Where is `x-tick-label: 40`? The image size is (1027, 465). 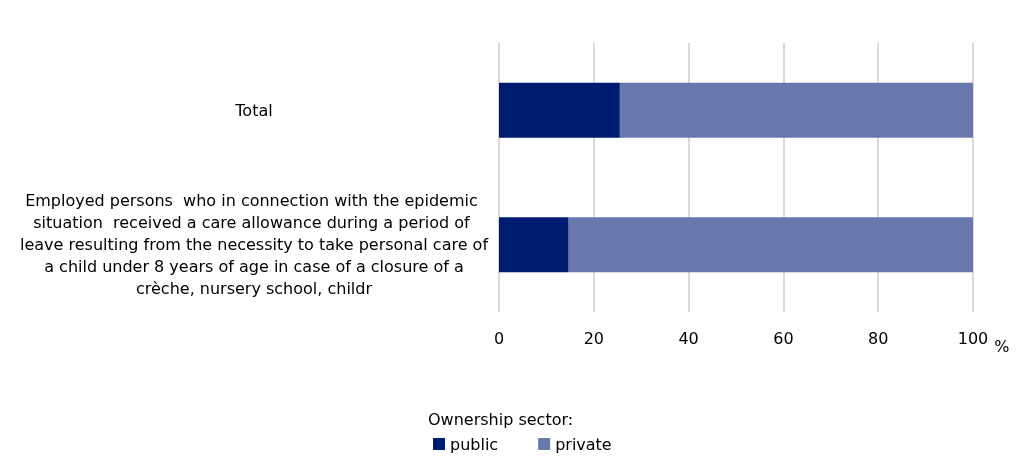
x-tick-label: 40 is located at coordinates (688, 338).